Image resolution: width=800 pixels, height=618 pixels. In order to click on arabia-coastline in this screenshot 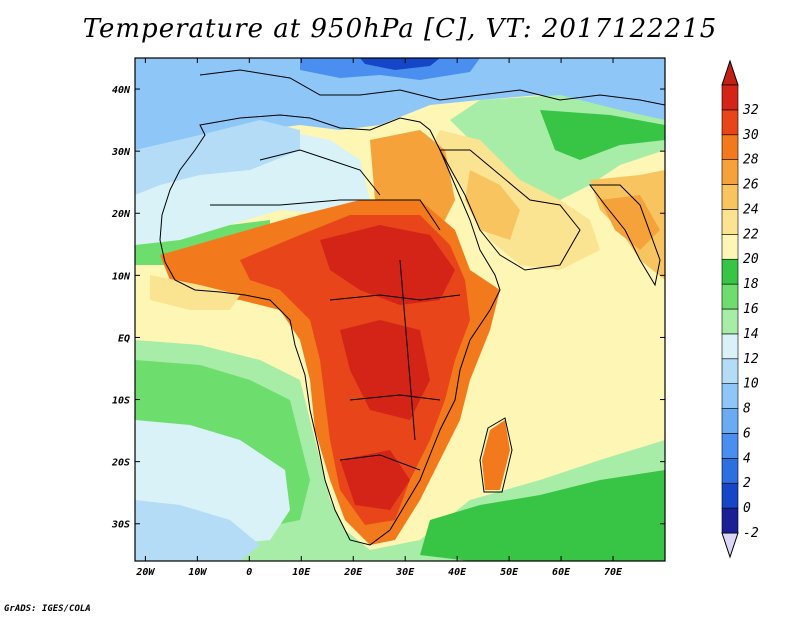, I will do `click(510, 210)`.